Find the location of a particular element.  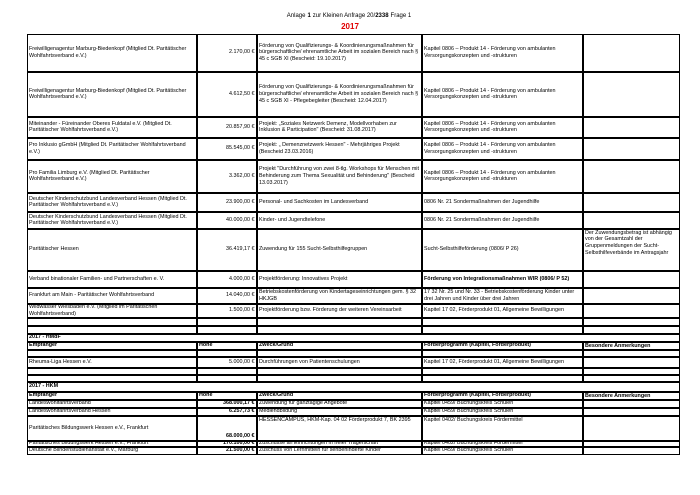

table-cell: Sucht-Selbsthilfeförderung (0806/ P 26) is located at coordinates (502, 249).